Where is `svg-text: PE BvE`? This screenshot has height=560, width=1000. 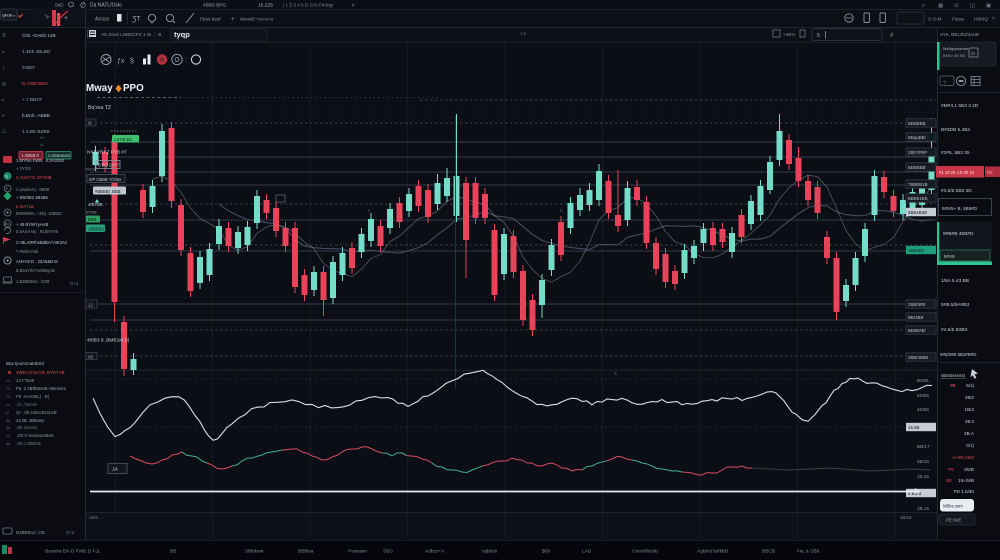 svg-text: PE BvE is located at coordinates (953, 520).